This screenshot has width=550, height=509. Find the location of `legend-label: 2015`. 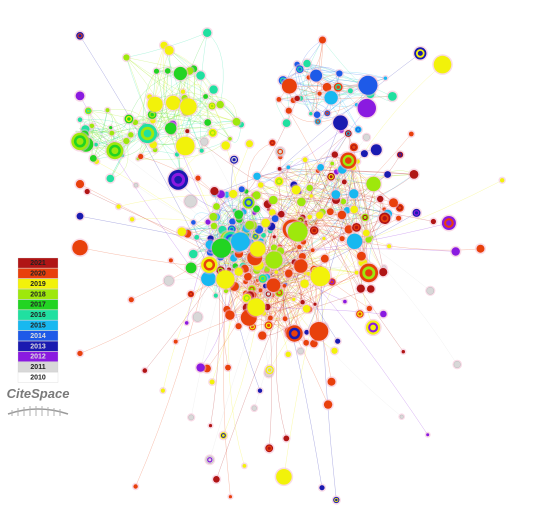

legend-label: 2015 is located at coordinates (38, 326).